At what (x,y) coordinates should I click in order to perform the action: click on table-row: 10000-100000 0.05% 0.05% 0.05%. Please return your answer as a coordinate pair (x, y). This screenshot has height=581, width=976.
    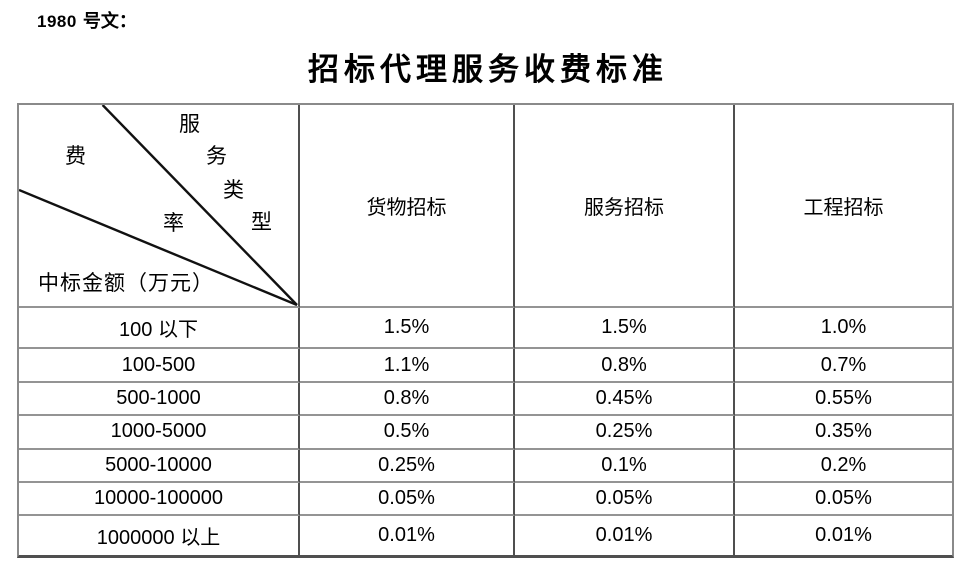
    Looking at the image, I should click on (485, 499).